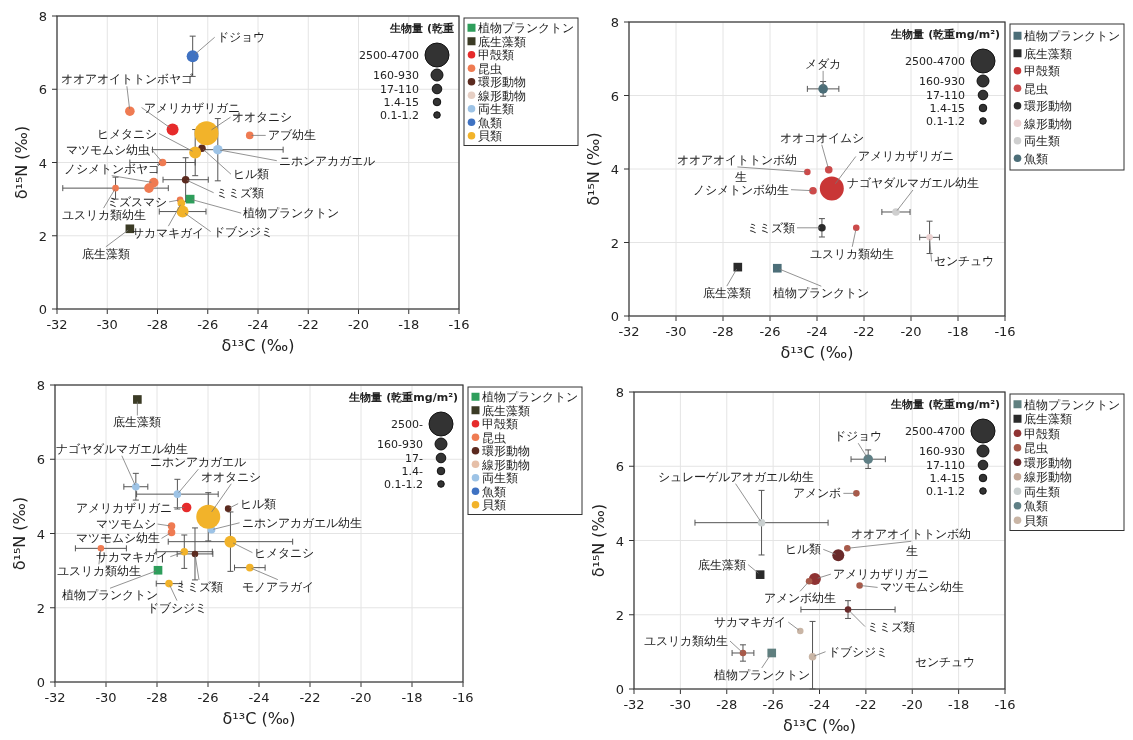 Image resolution: width=1133 pixels, height=740 pixels. I want to click on annotation: シュレーゲルアオガエル幼生, so click(735, 476).